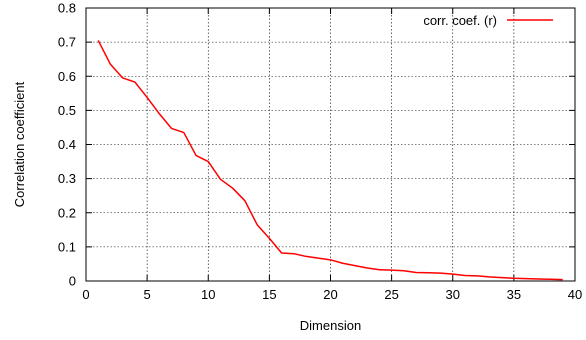 This screenshot has width=586, height=340. What do you see at coordinates (514, 294) in the screenshot?
I see `x-tick-label: 35` at bounding box center [514, 294].